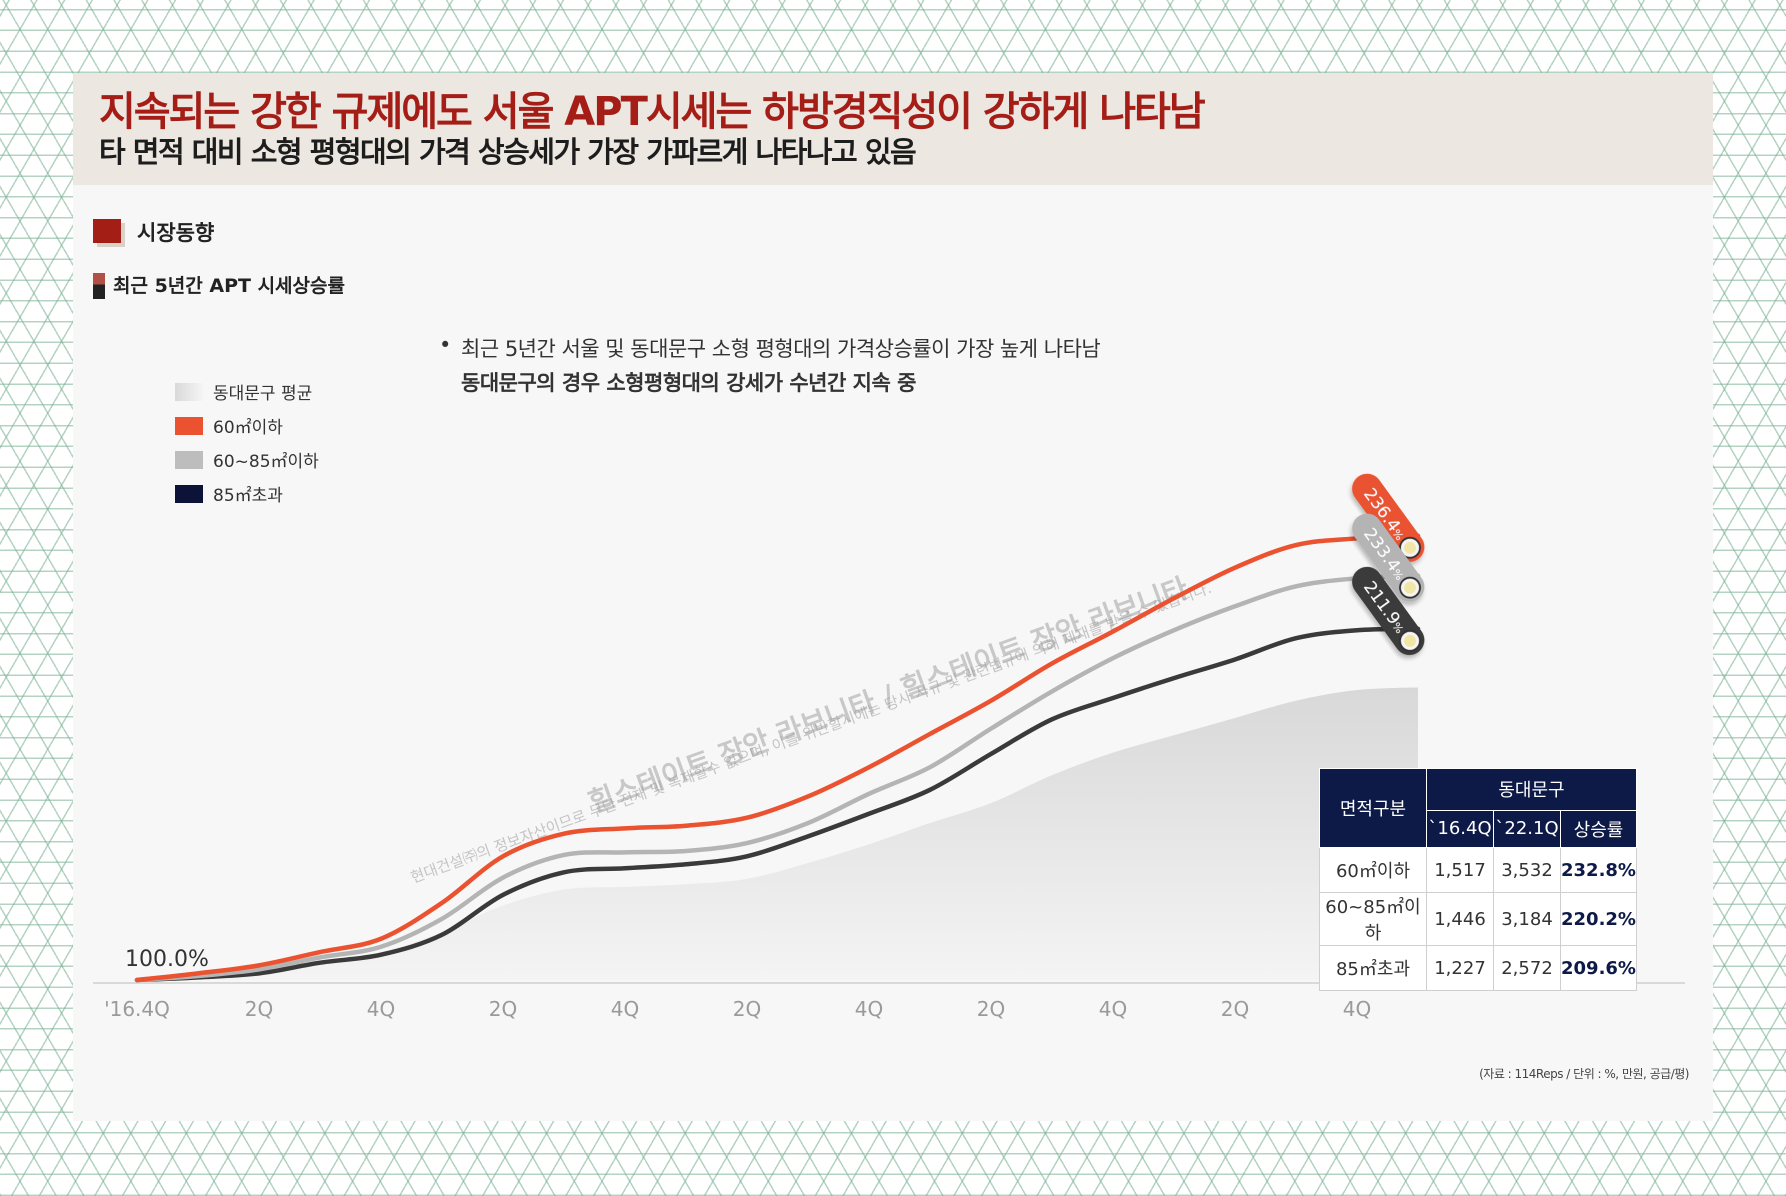 This screenshot has width=1786, height=1196. Describe the element at coordinates (137, 1009) in the screenshot. I see `x-tick-label: '16.4Q` at that location.